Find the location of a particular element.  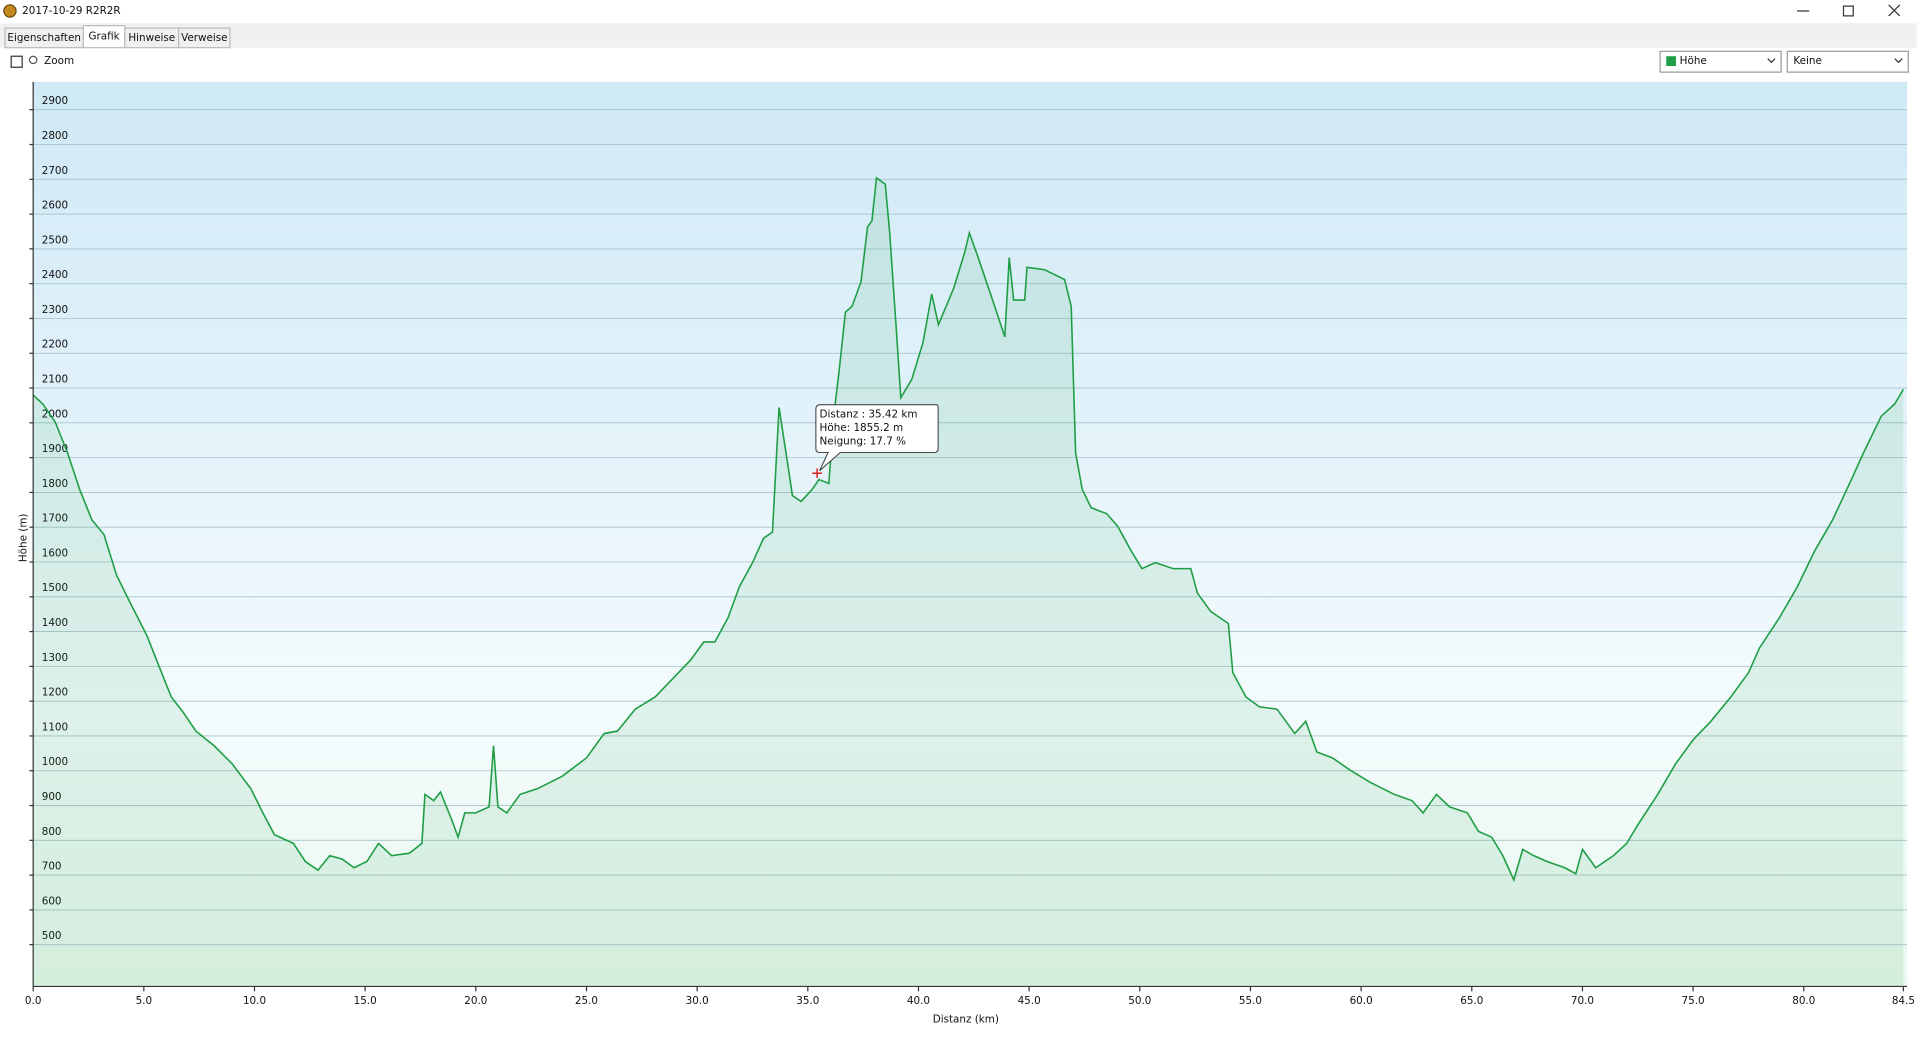

series-dropdown is located at coordinates (1720, 61).